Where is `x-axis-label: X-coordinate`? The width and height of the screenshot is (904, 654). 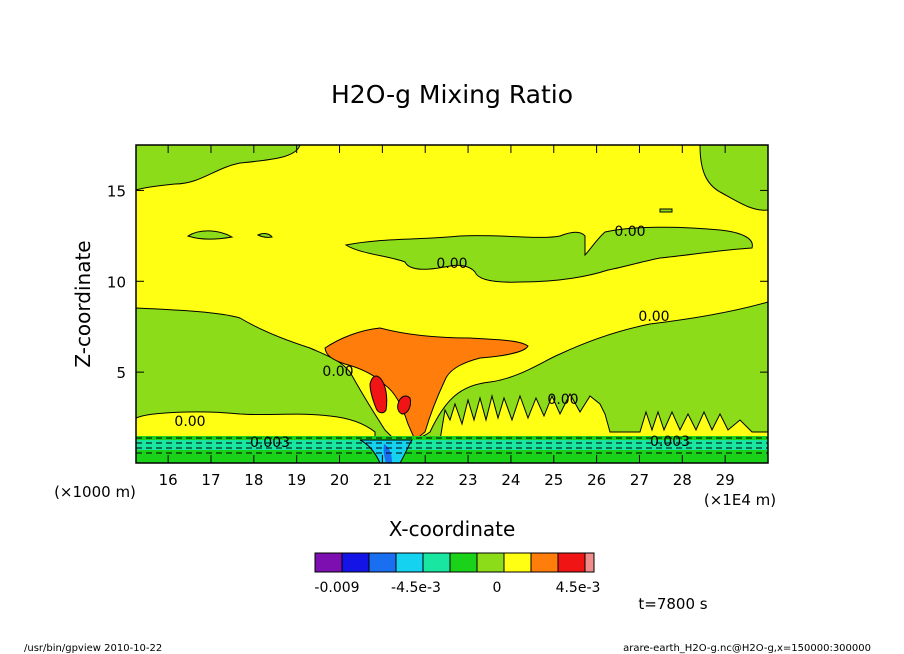
x-axis-label: X-coordinate is located at coordinates (452, 529).